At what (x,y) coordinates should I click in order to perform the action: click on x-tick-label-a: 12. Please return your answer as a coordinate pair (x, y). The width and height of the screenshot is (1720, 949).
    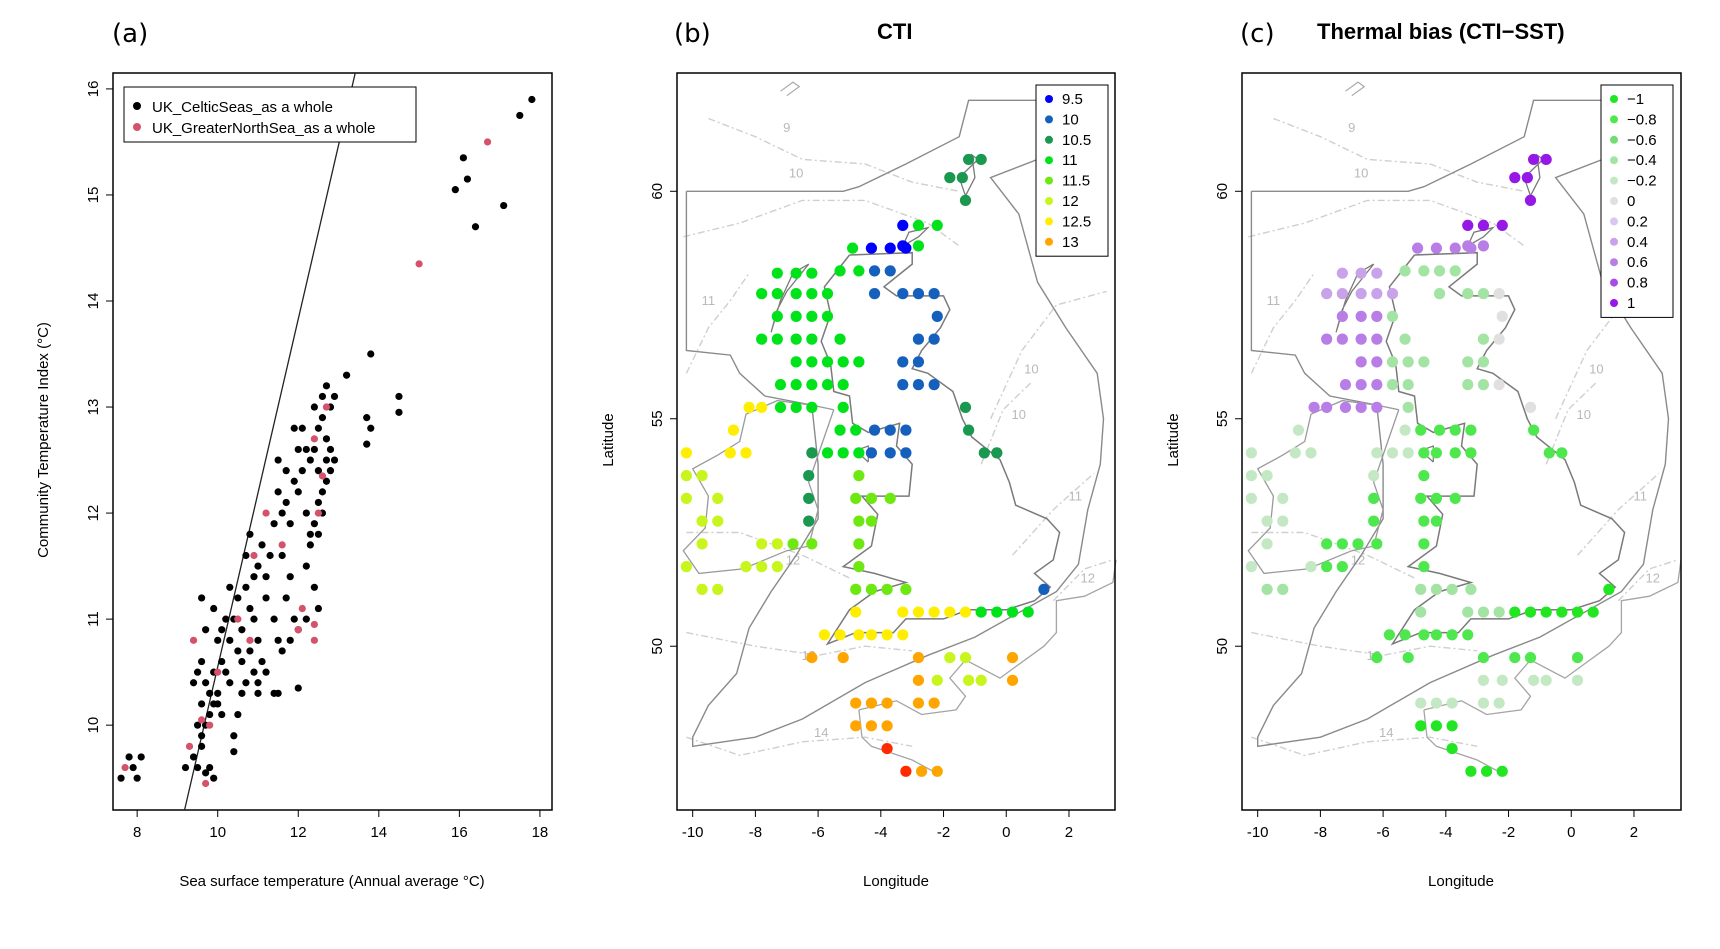
    Looking at the image, I should click on (298, 832).